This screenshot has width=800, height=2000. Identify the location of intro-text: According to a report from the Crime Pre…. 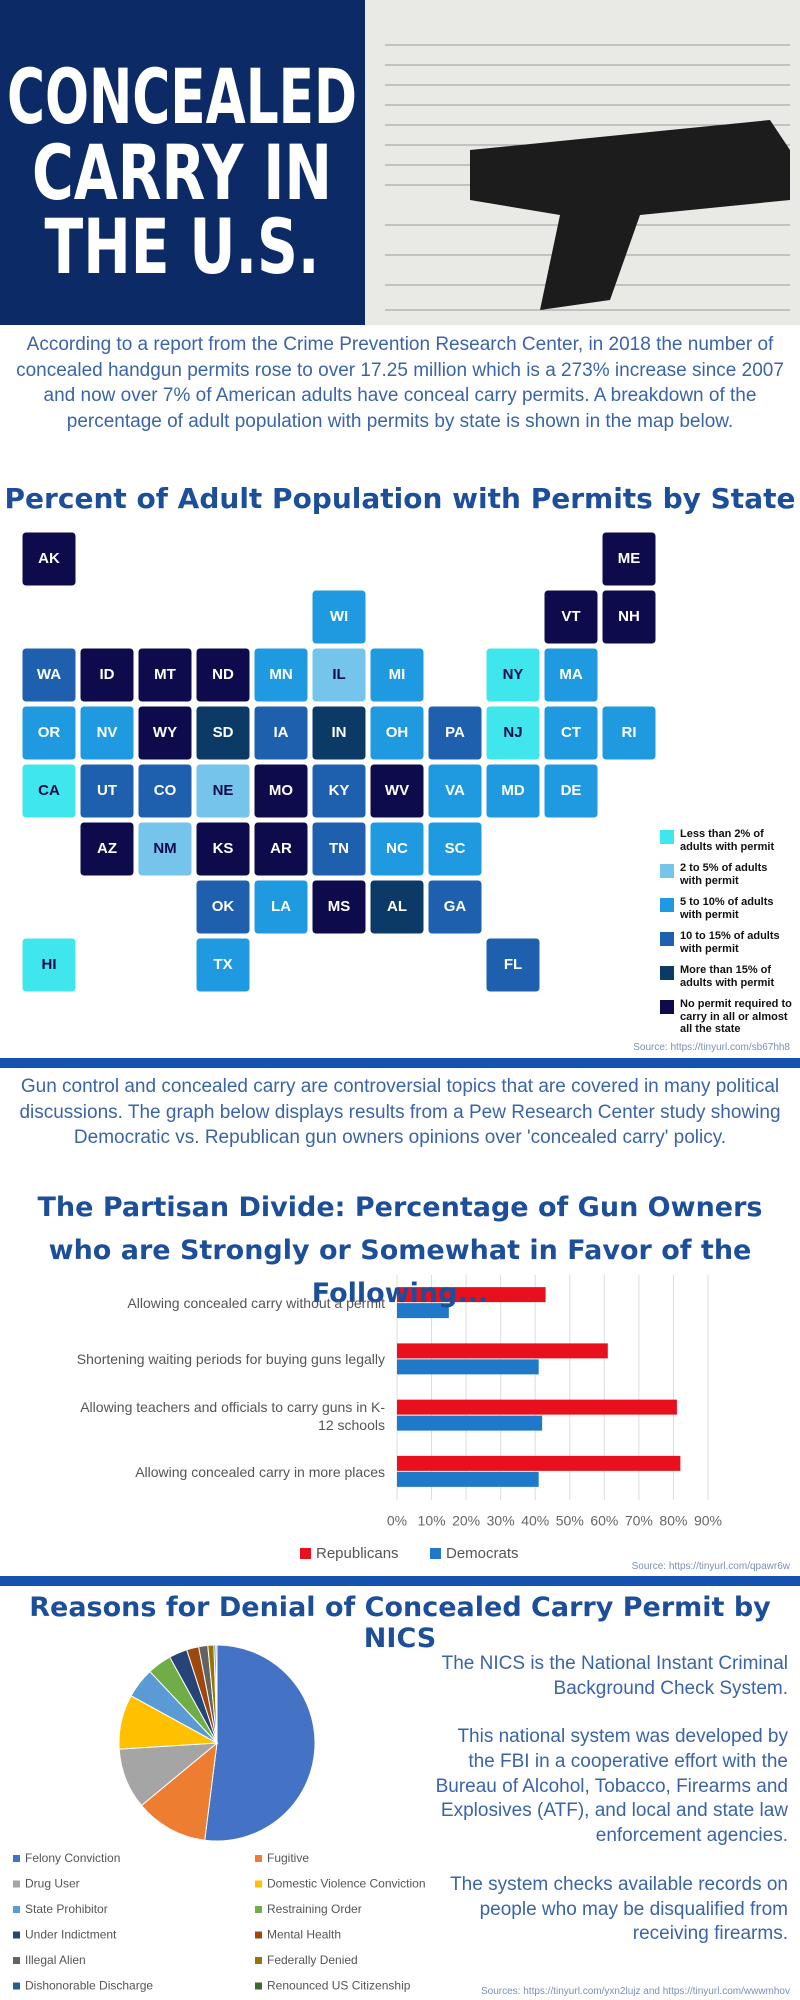
(400, 383).